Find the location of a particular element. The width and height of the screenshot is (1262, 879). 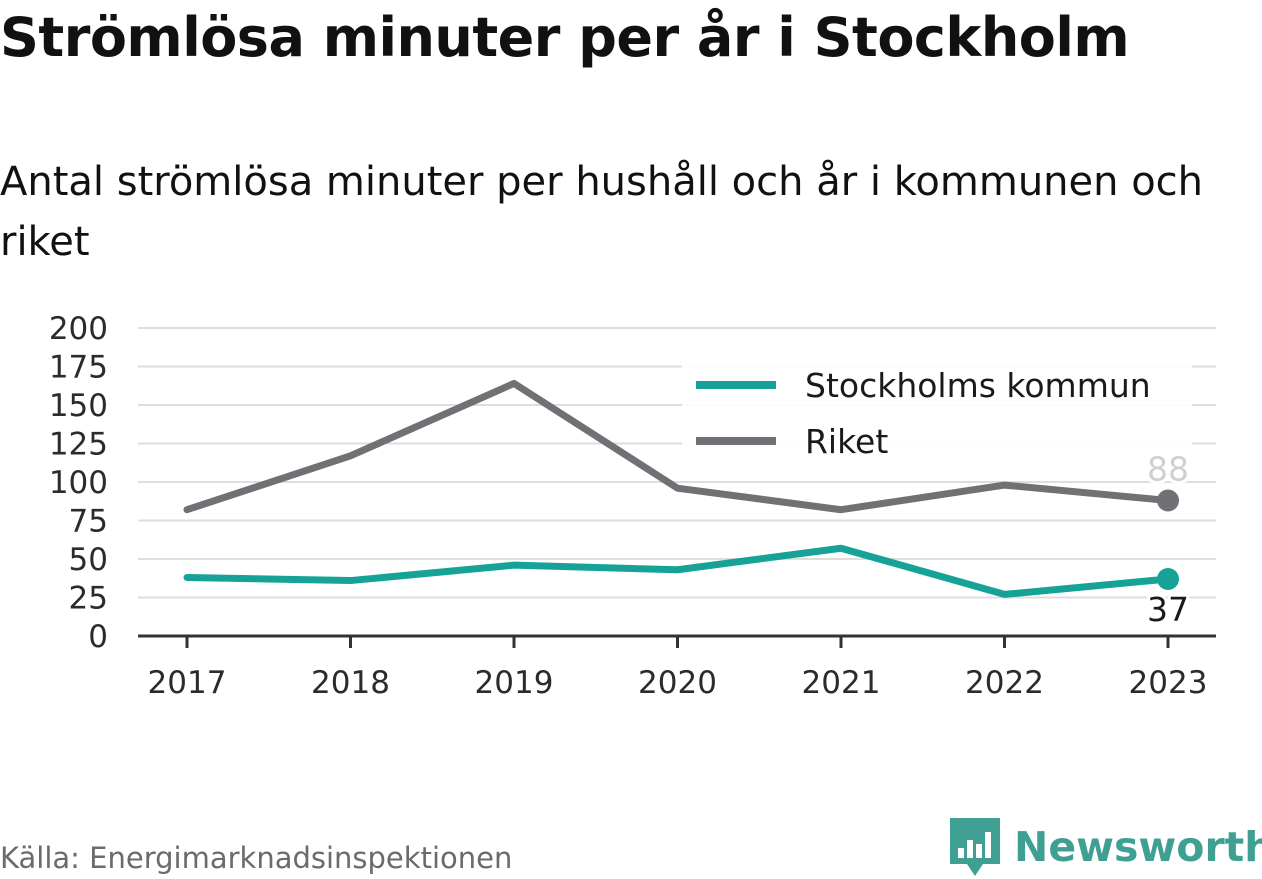

y-tick-label: 50 is located at coordinates (88, 560).